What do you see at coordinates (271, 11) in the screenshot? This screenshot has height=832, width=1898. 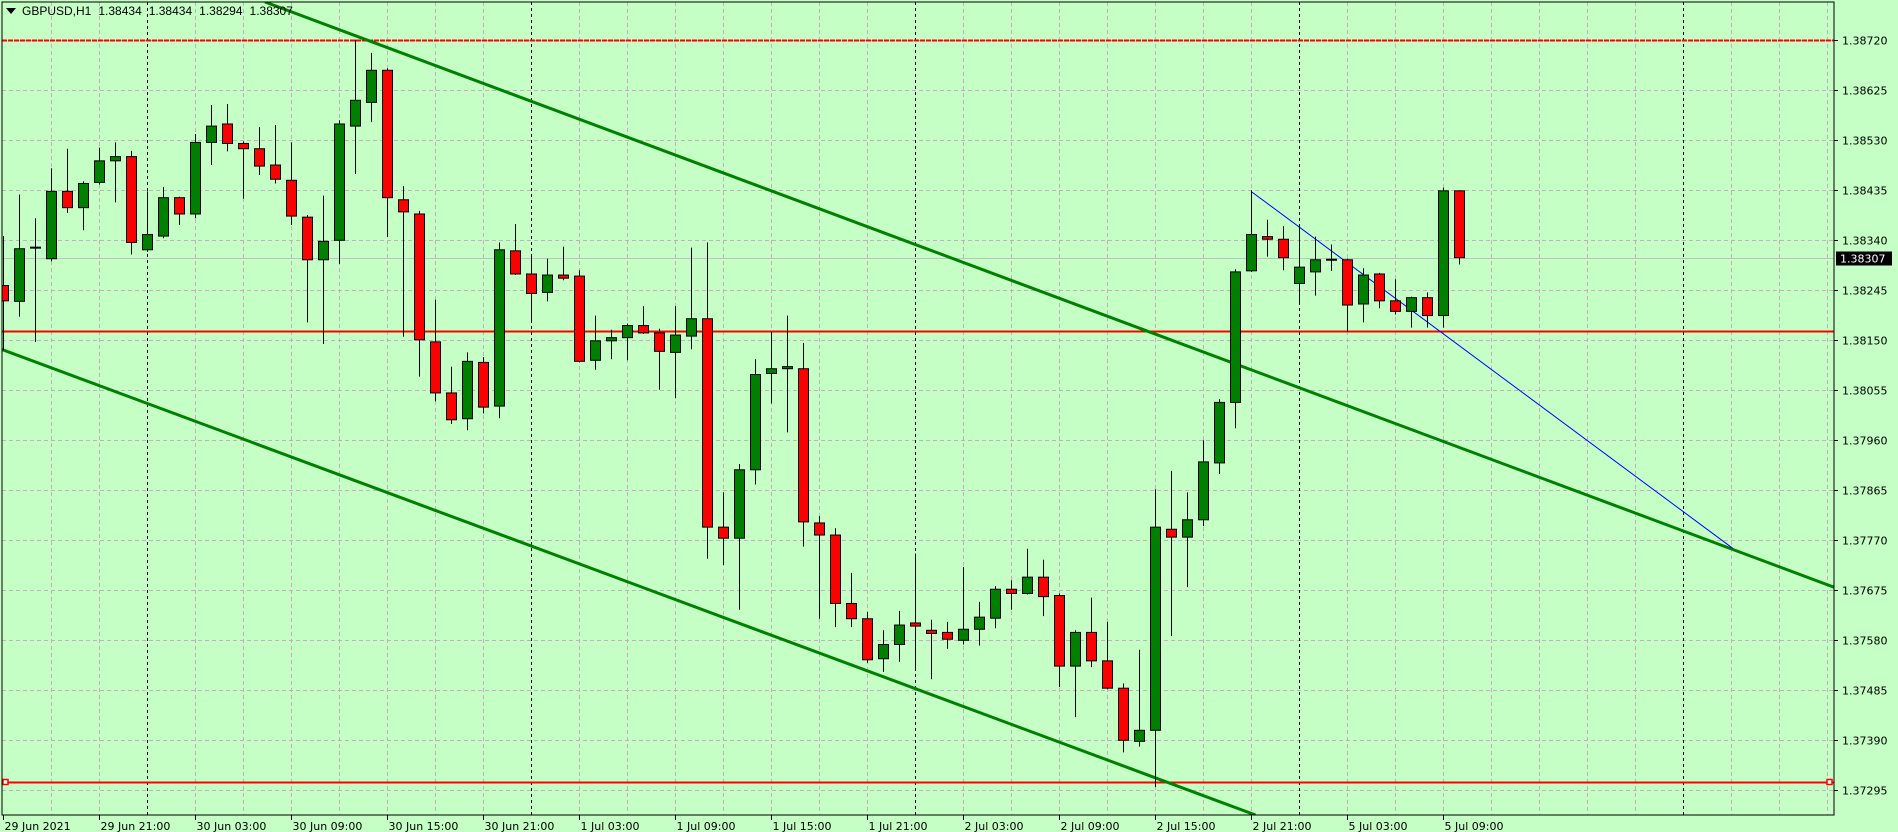 I see `close-value: 1.38307` at bounding box center [271, 11].